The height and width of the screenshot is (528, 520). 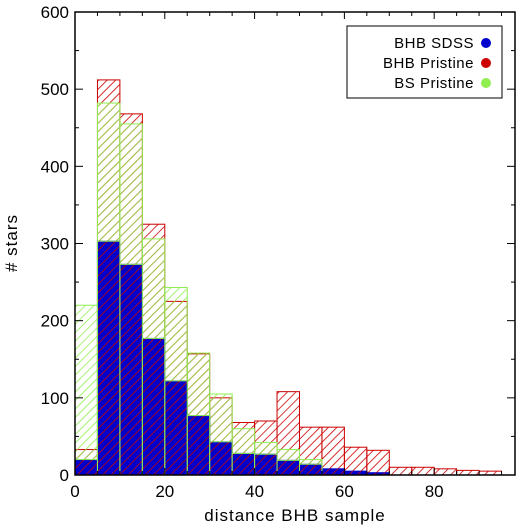 I want to click on legend-box, so click(x=424, y=62).